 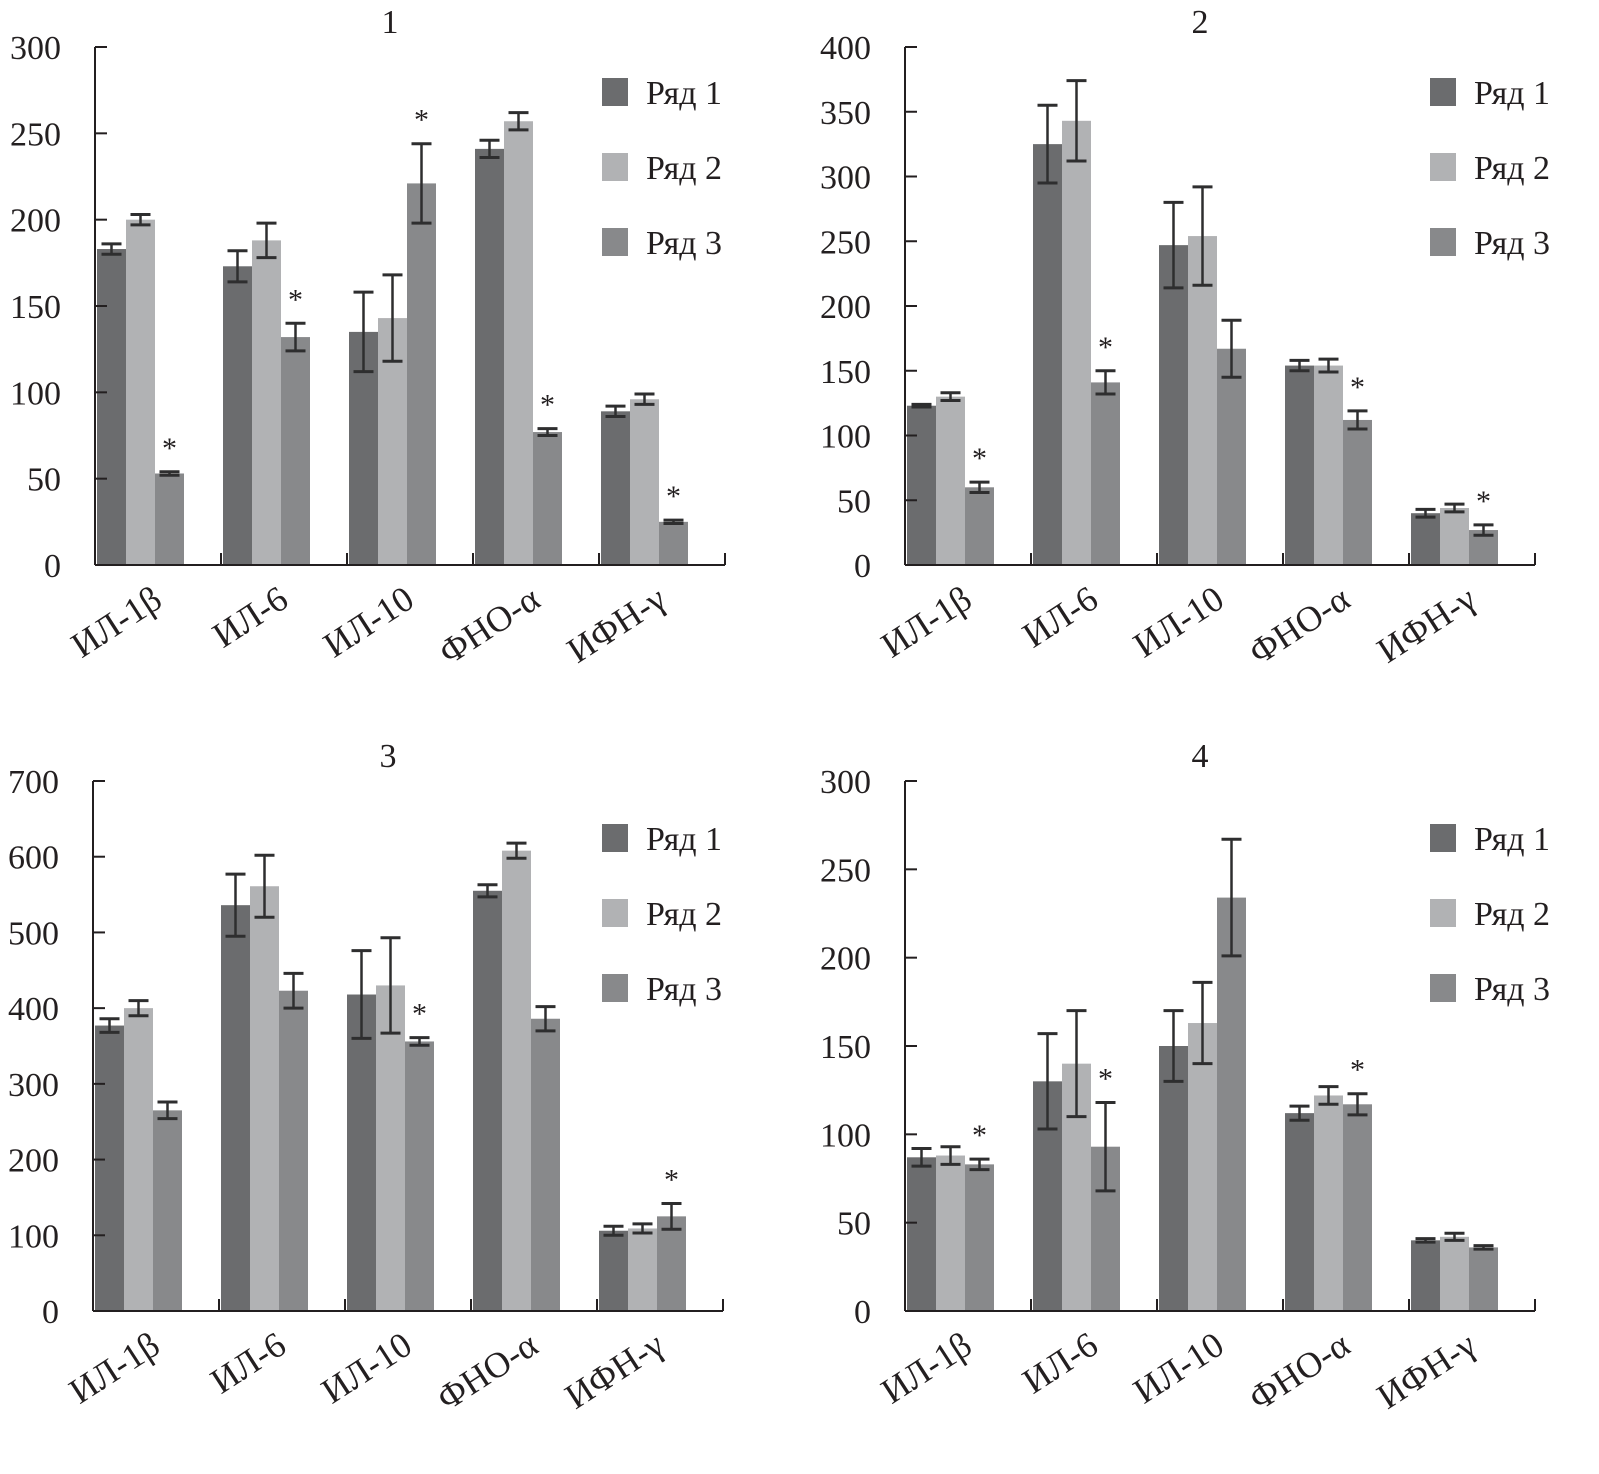 I want to click on y-tick-label: 350, so click(x=845, y=113).